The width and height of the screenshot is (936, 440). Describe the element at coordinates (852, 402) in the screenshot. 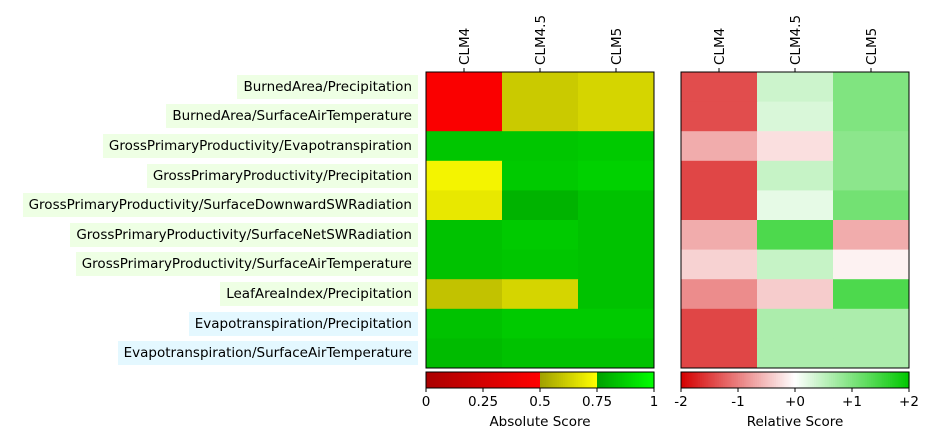

I see `relative-colorbar-tick-label: +1` at that location.